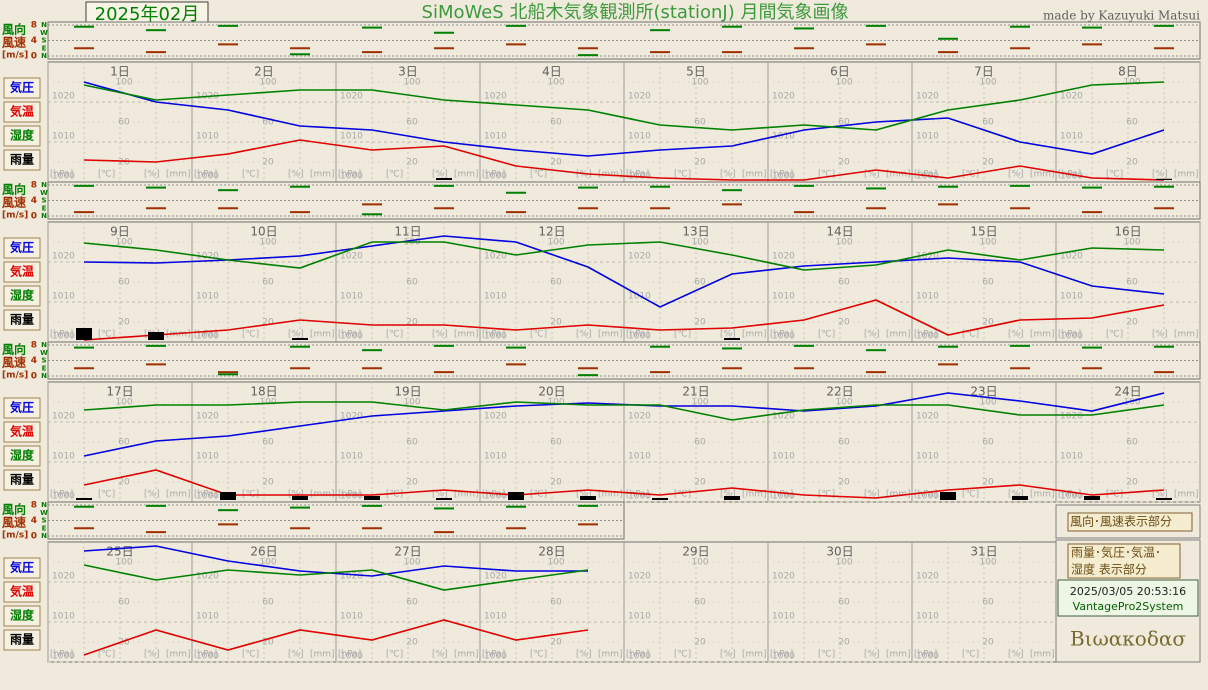 This screenshot has height=690, width=1208. What do you see at coordinates (14, 42) in the screenshot?
I see `wind-speed-label: 風速` at bounding box center [14, 42].